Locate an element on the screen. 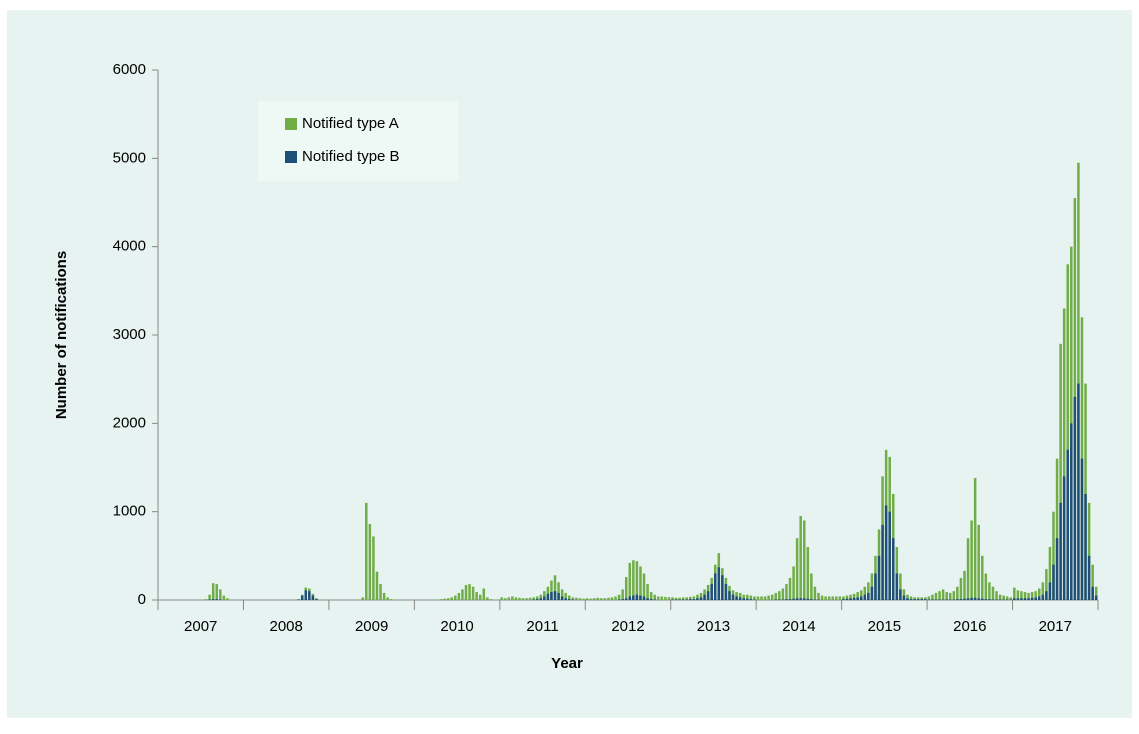 This screenshot has width=1139, height=734. x-tick-label: 2015 is located at coordinates (884, 626).